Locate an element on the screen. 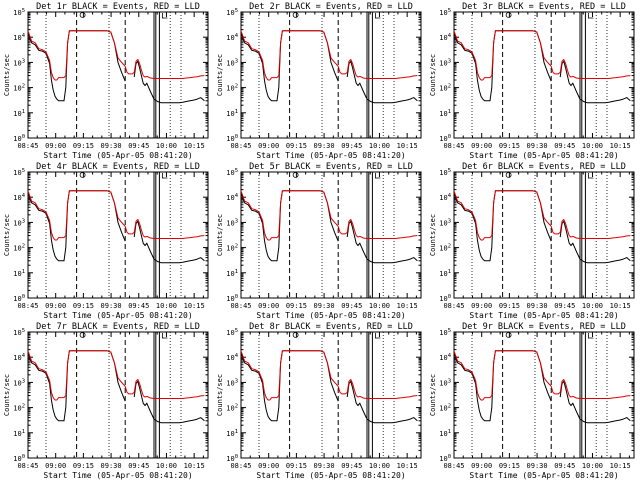 This screenshot has width=640, height=480. panel-title: Det 2r BLACK = Events, RED = LLD is located at coordinates (331, 7).